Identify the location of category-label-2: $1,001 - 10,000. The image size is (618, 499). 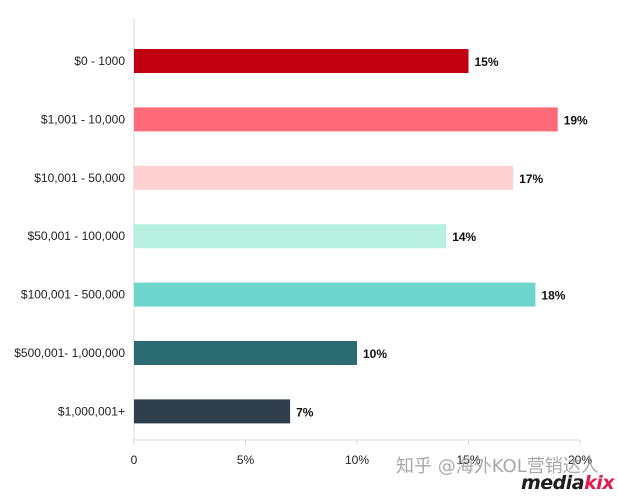
(83, 119).